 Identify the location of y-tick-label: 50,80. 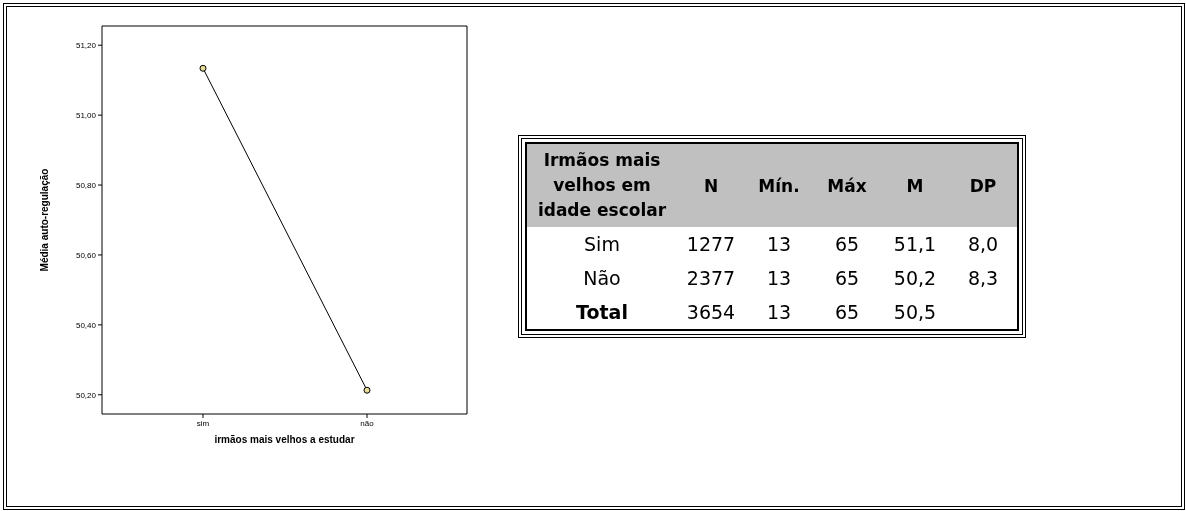
(86, 185).